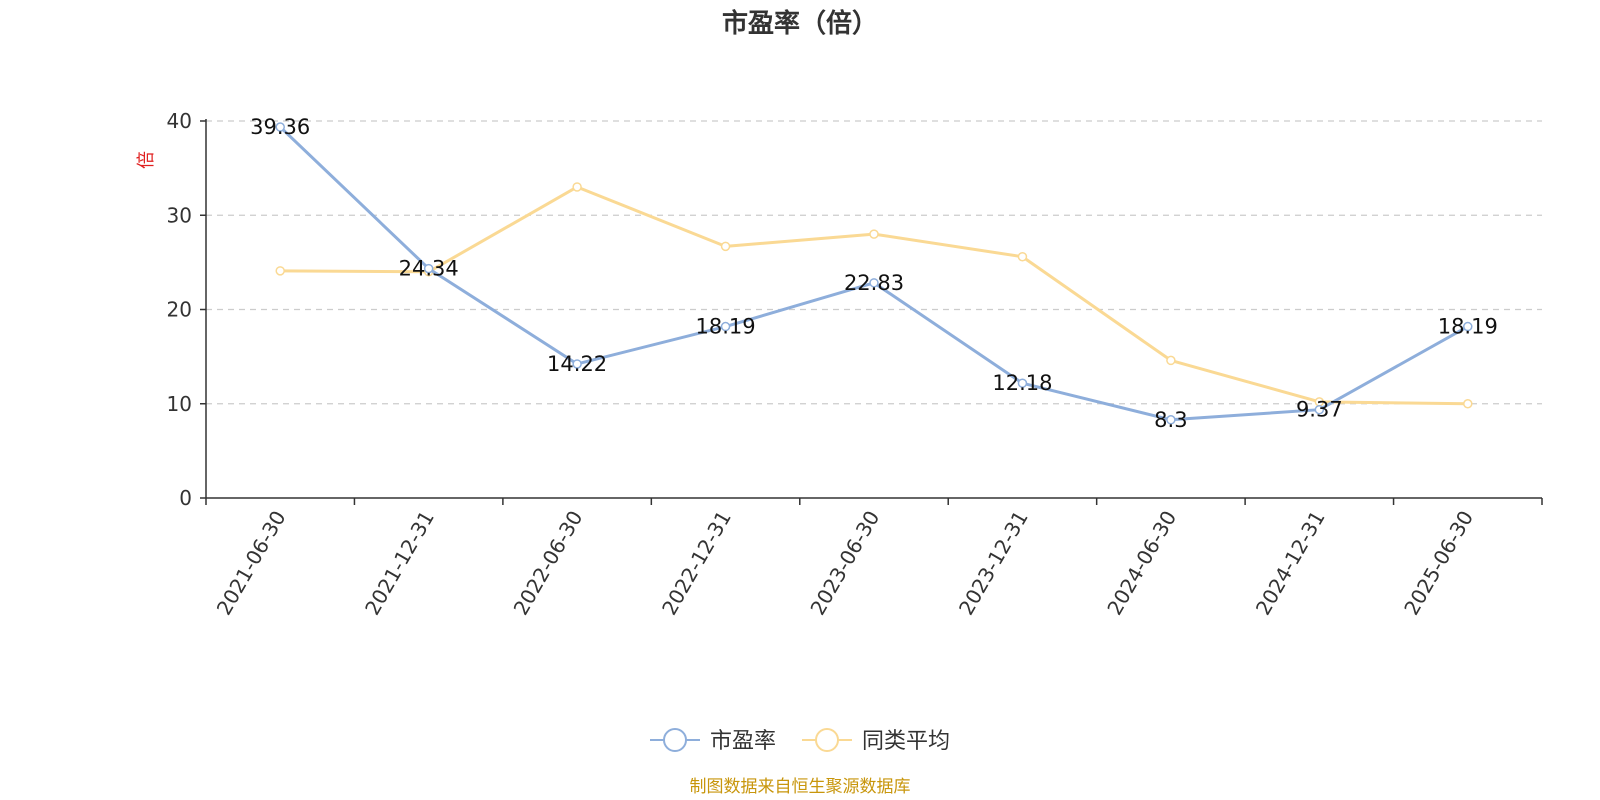 Image resolution: width=1600 pixels, height=800 pixels. Describe the element at coordinates (146, 160) in the screenshot. I see `y-axis-label: 倍` at that location.